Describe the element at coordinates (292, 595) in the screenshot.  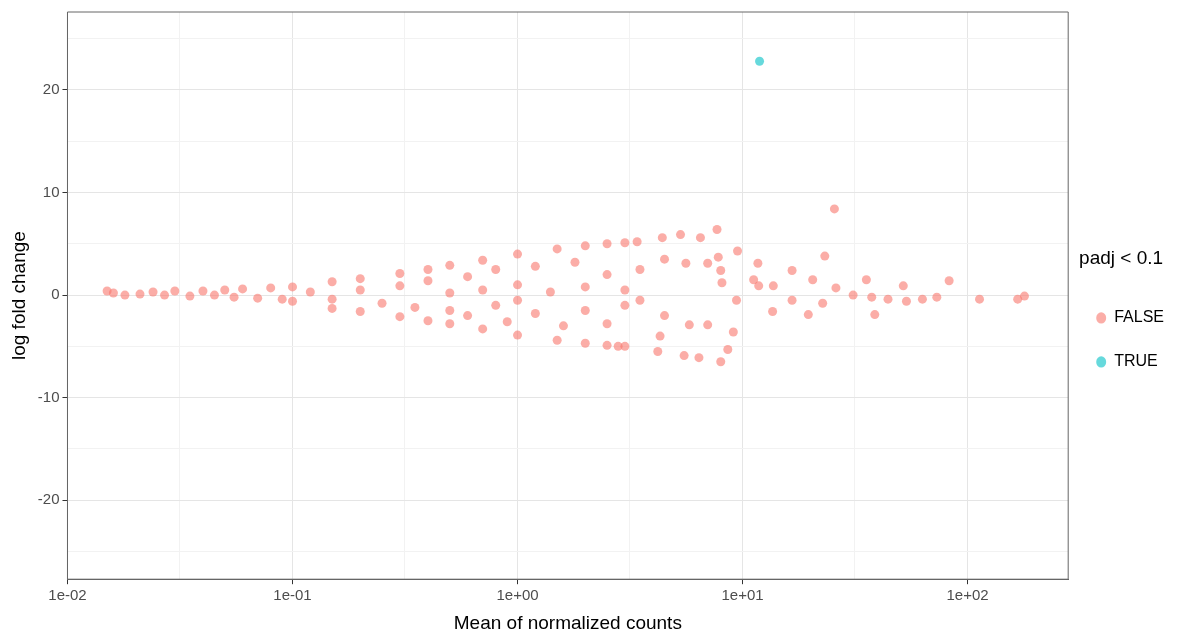
I see `x-tick-label: 1e-01` at that location.